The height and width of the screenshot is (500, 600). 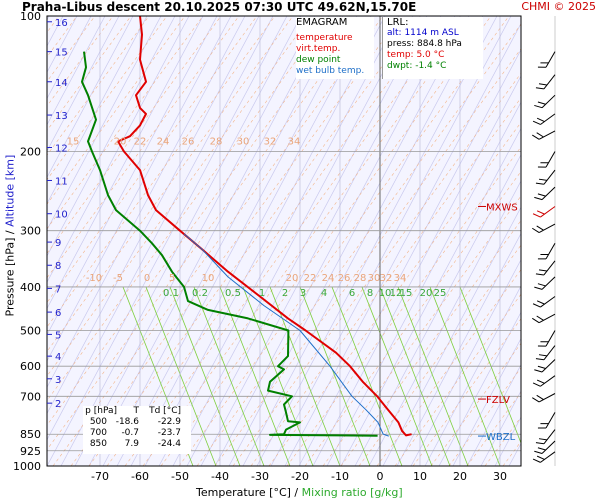 I want to click on y-tick-label: 1000, so click(x=27, y=466).